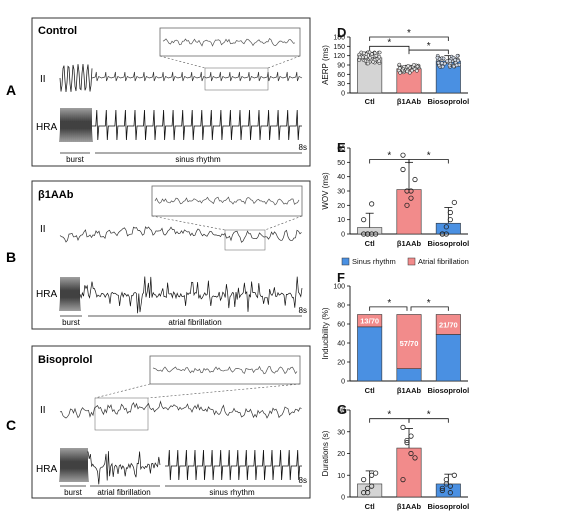 The width and height of the screenshot is (580, 522). Describe the element at coordinates (341, 277) in the screenshot. I see `chart-panel-letter: F` at that location.